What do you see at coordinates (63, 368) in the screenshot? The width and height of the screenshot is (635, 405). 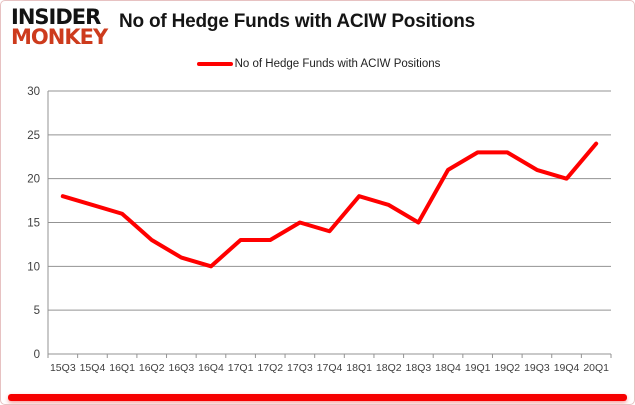 I see `x-tick-label: 15Q3` at bounding box center [63, 368].